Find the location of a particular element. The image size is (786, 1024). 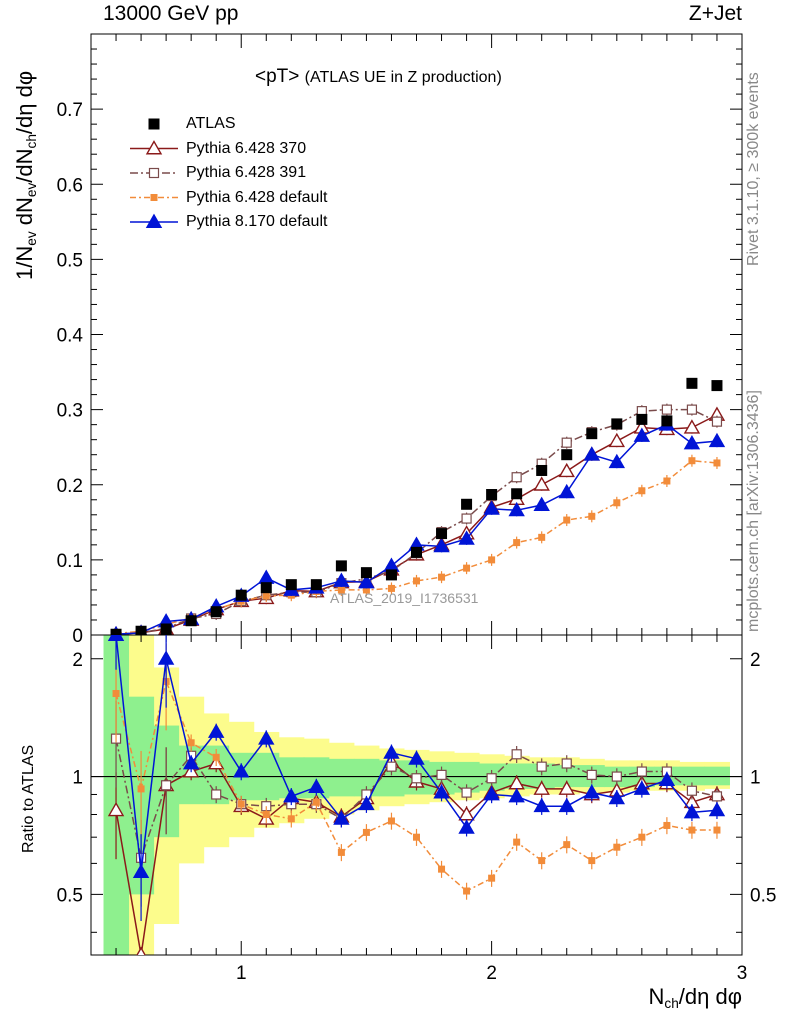

analysis-watermark: ATLAS_2019_I1736531 is located at coordinates (404, 598).